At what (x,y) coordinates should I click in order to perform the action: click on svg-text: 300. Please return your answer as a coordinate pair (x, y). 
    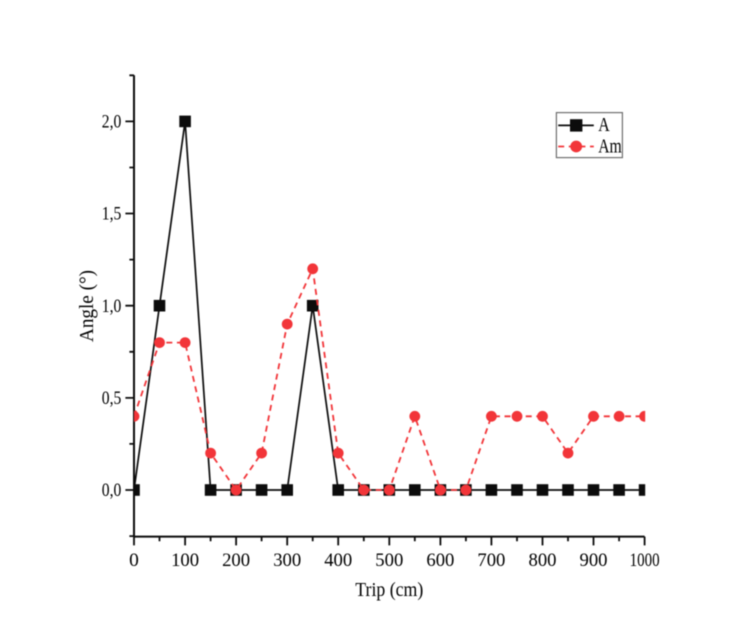
    Looking at the image, I should click on (287, 560).